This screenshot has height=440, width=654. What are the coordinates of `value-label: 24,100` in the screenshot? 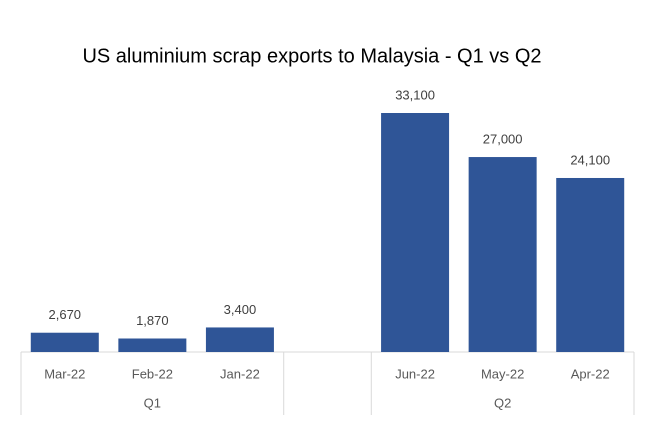 It's located at (590, 159).